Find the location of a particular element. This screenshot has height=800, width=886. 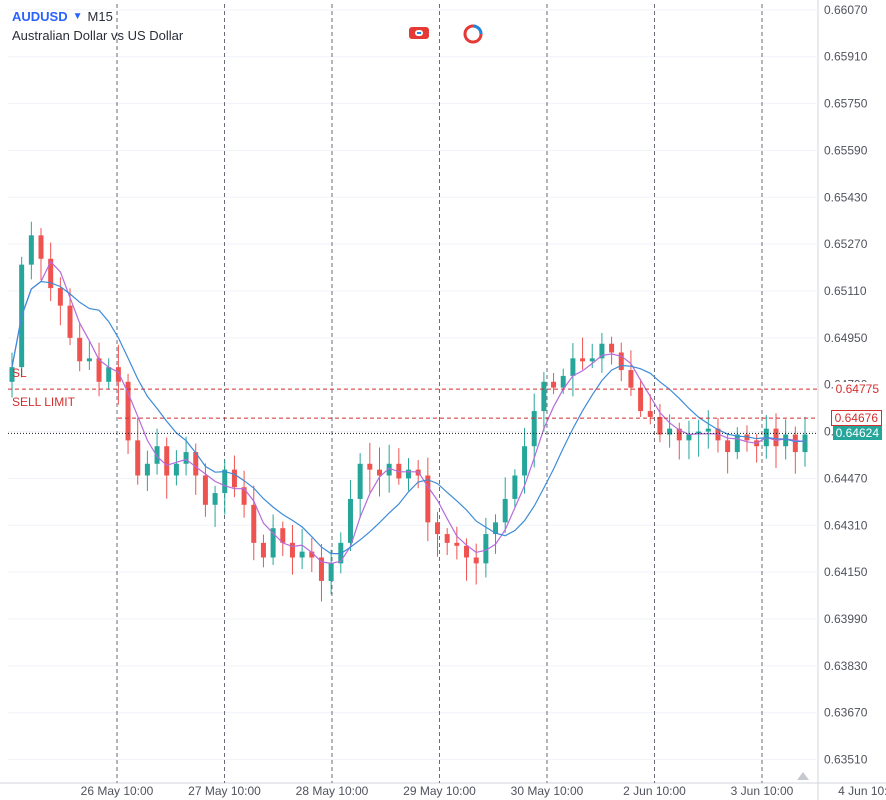

x-tick-label: 30 May 10:00 is located at coordinates (547, 791).